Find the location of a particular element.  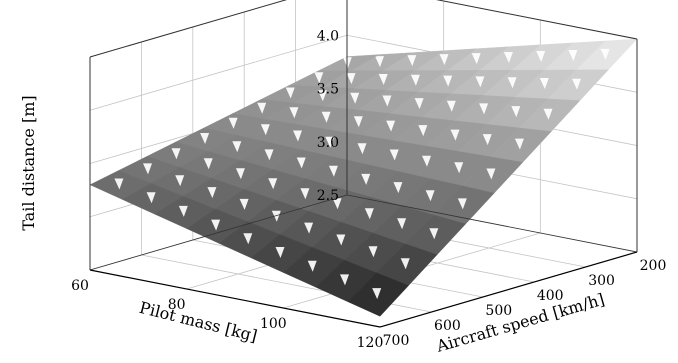

x-axis-label: Pilot mass [kg] is located at coordinates (198, 322).